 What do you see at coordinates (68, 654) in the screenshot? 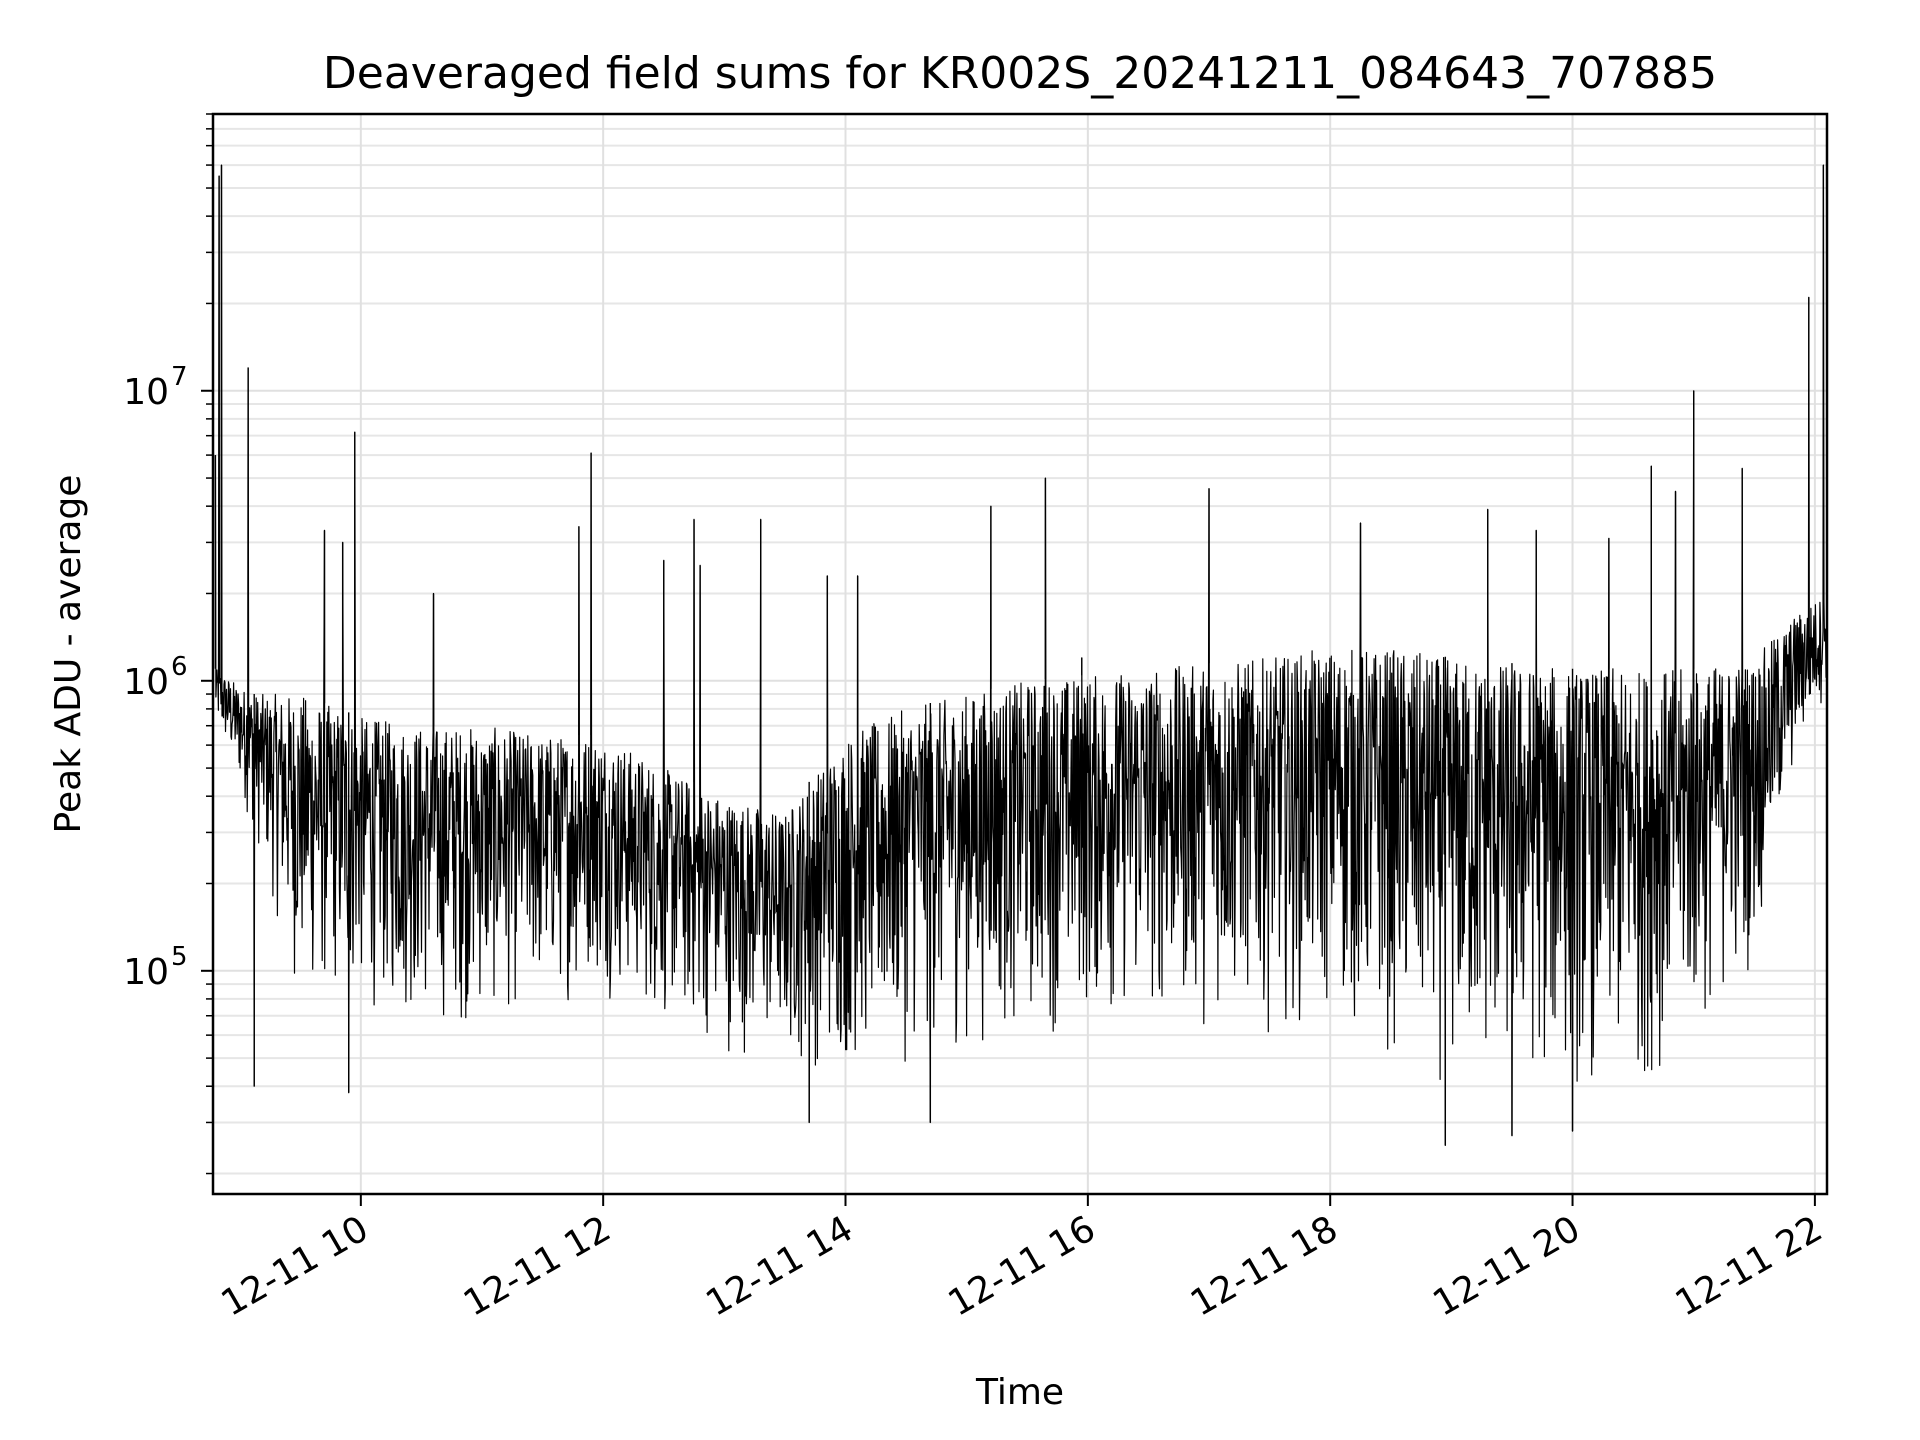
I see `y-axis-label: Peak ADU - average` at bounding box center [68, 654].